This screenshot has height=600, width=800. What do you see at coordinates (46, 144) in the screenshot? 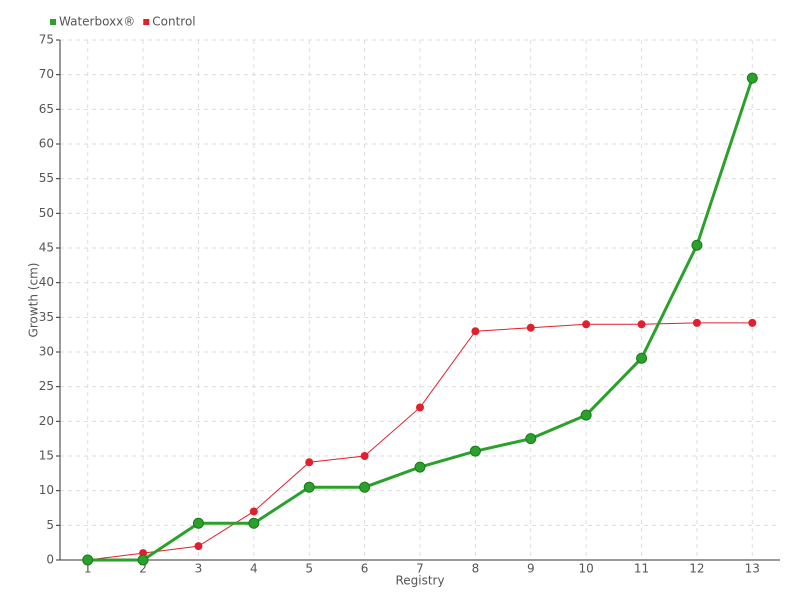
I see `y-tick-label: 60` at bounding box center [46, 144].